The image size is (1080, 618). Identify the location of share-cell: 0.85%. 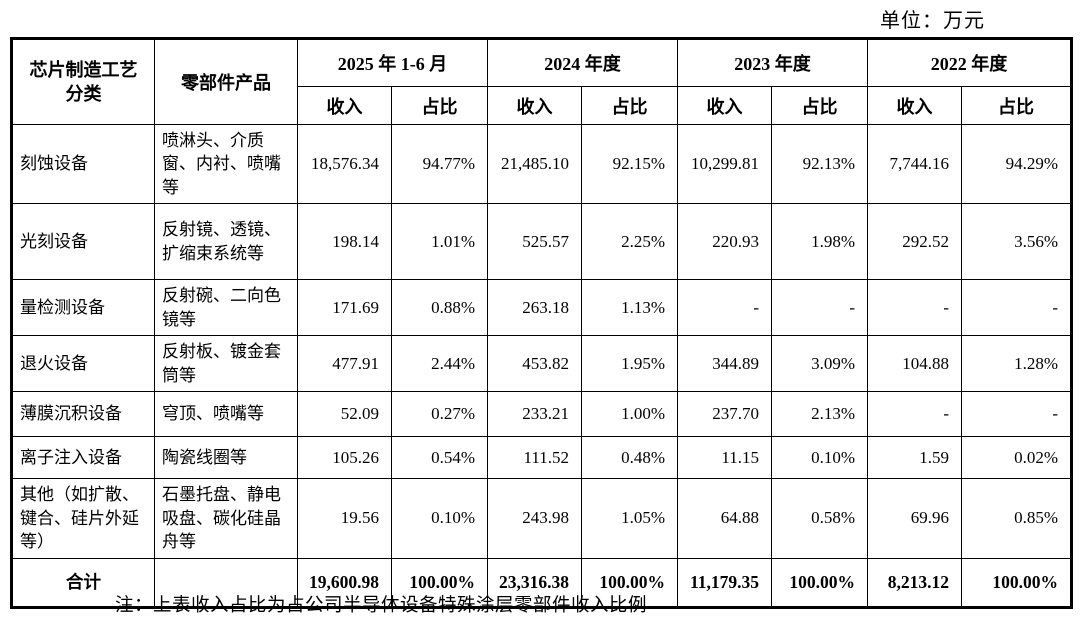
(1016, 518).